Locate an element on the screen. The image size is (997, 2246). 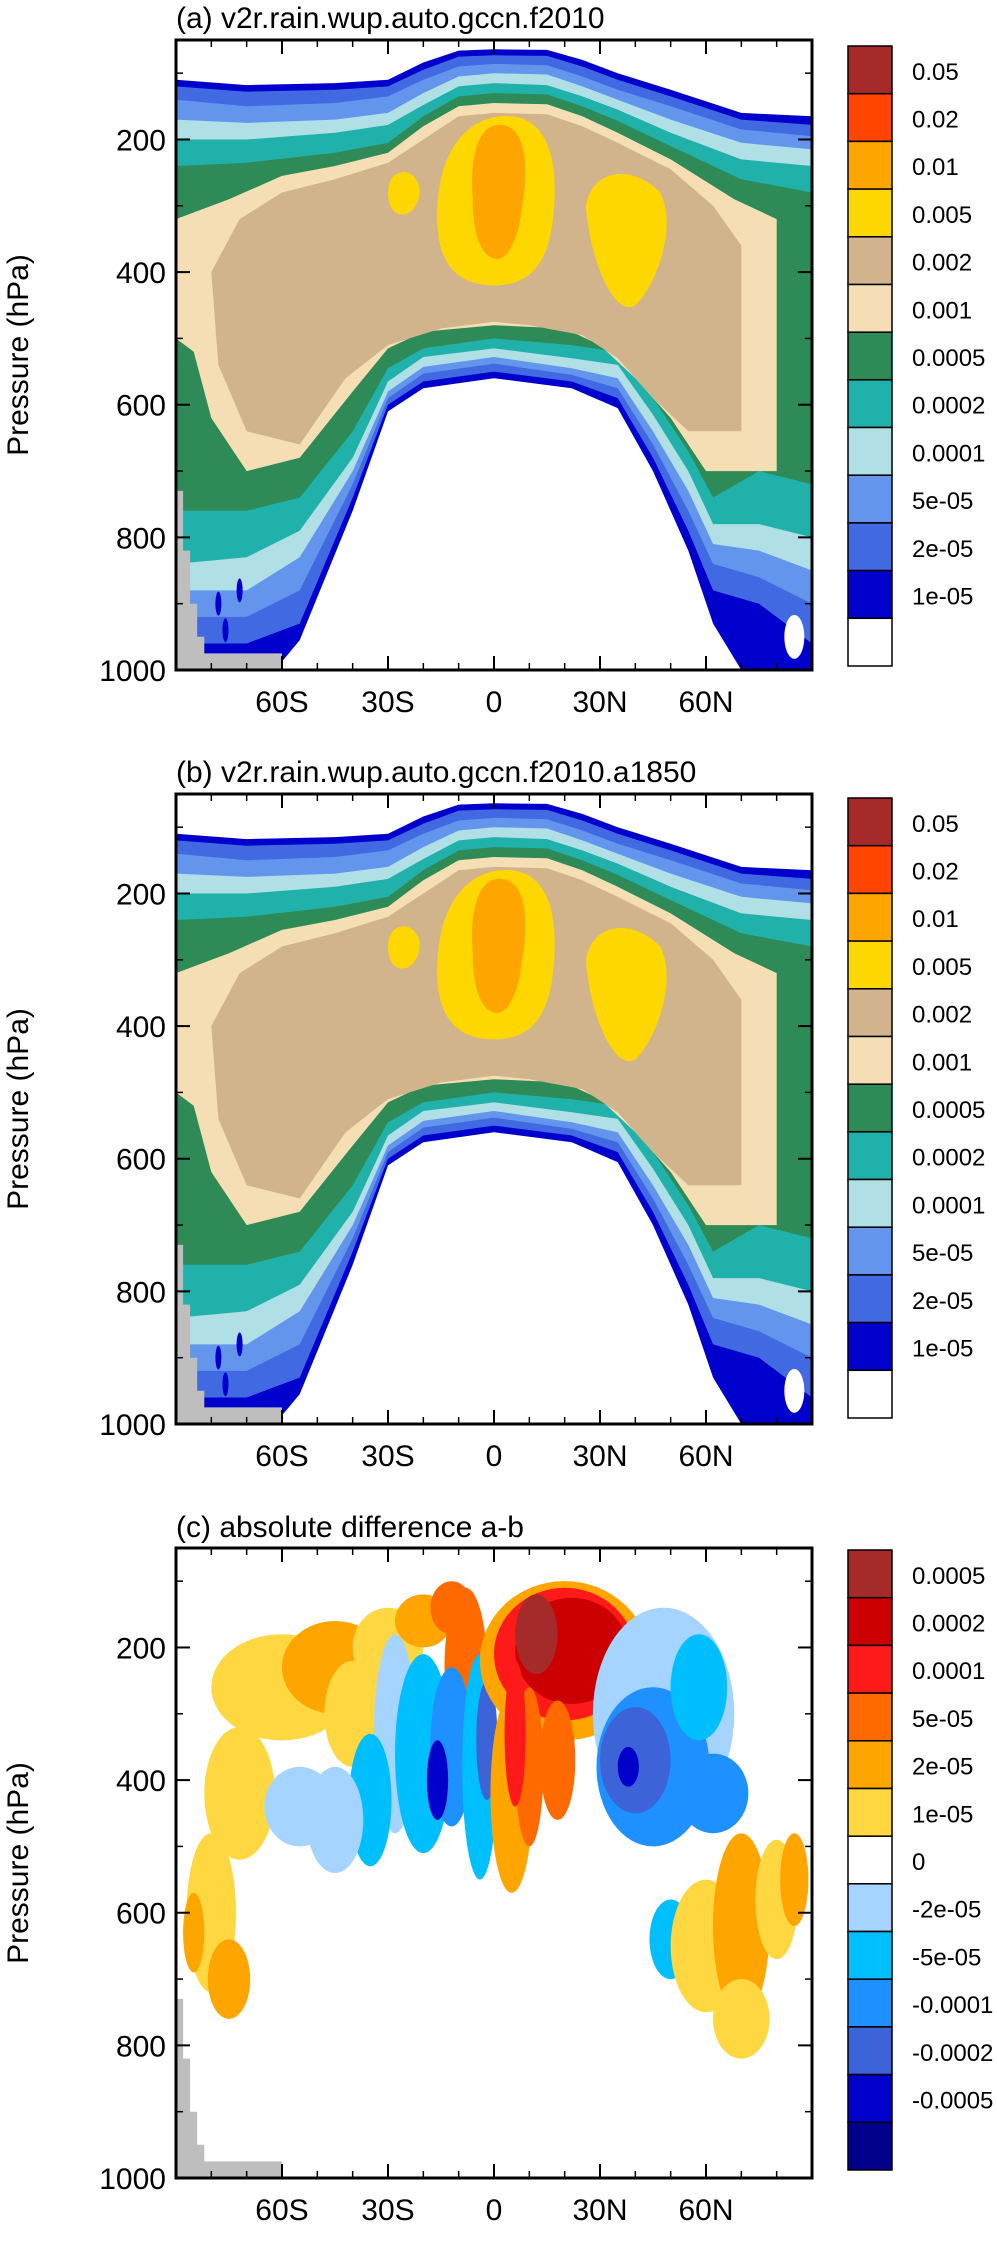
panel-title: (b) v2r.rain.wup.auto.gccn.f2010.a1850 is located at coordinates (436, 772).